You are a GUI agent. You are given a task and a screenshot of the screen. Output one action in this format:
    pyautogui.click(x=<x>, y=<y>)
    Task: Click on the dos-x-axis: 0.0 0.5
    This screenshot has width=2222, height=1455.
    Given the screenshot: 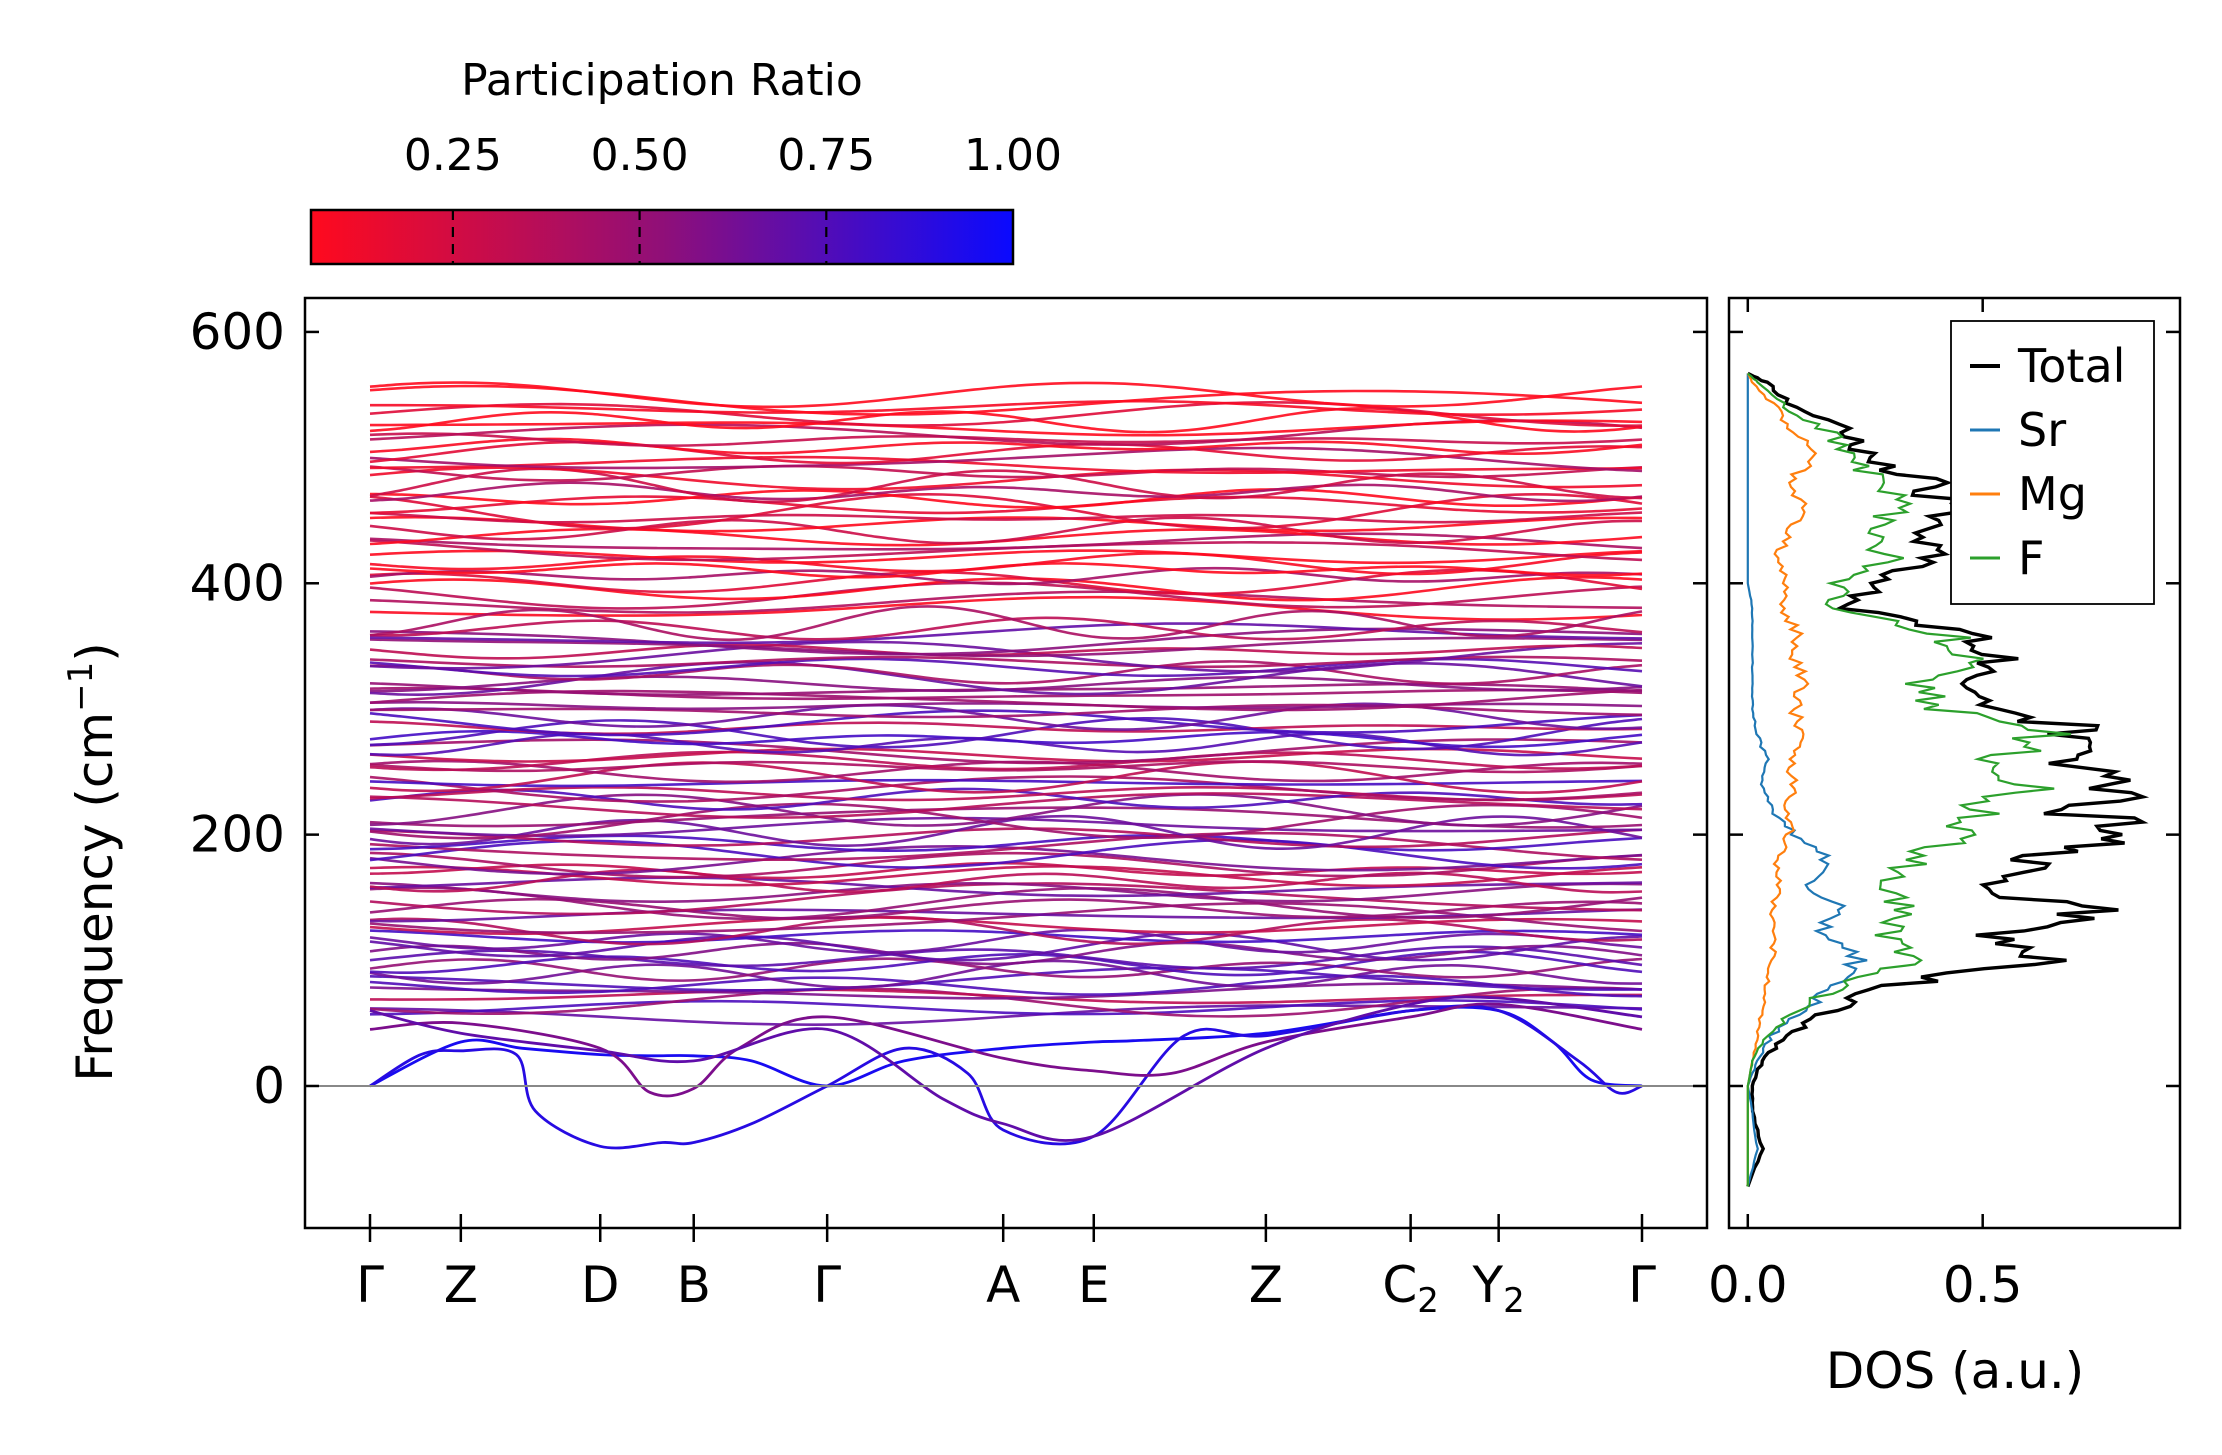 What is the action you would take?
    pyautogui.click(x=1865, y=806)
    